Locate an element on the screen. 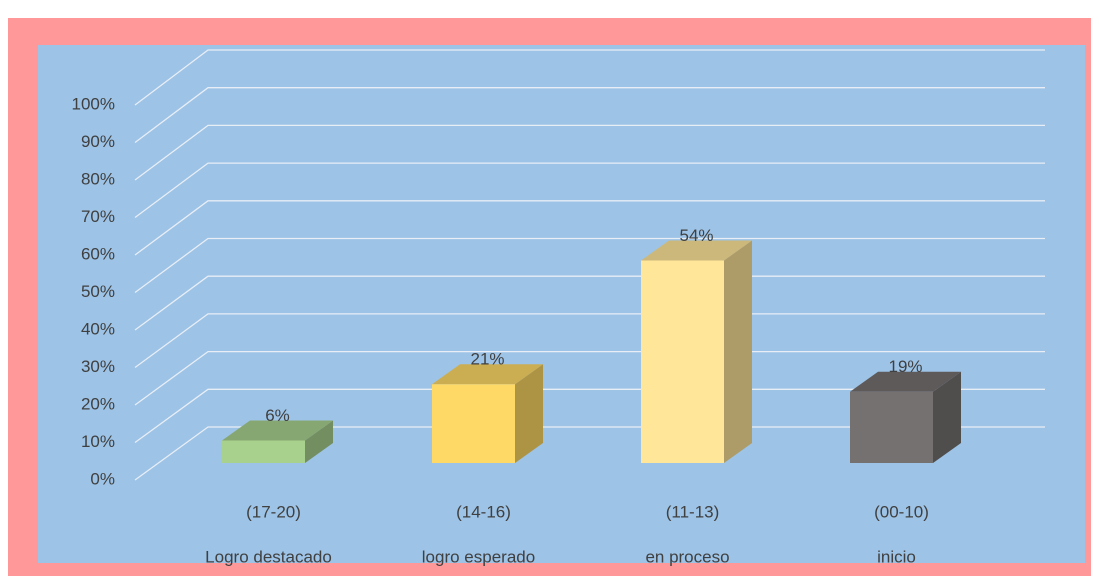  value-label: 6% is located at coordinates (277, 415).